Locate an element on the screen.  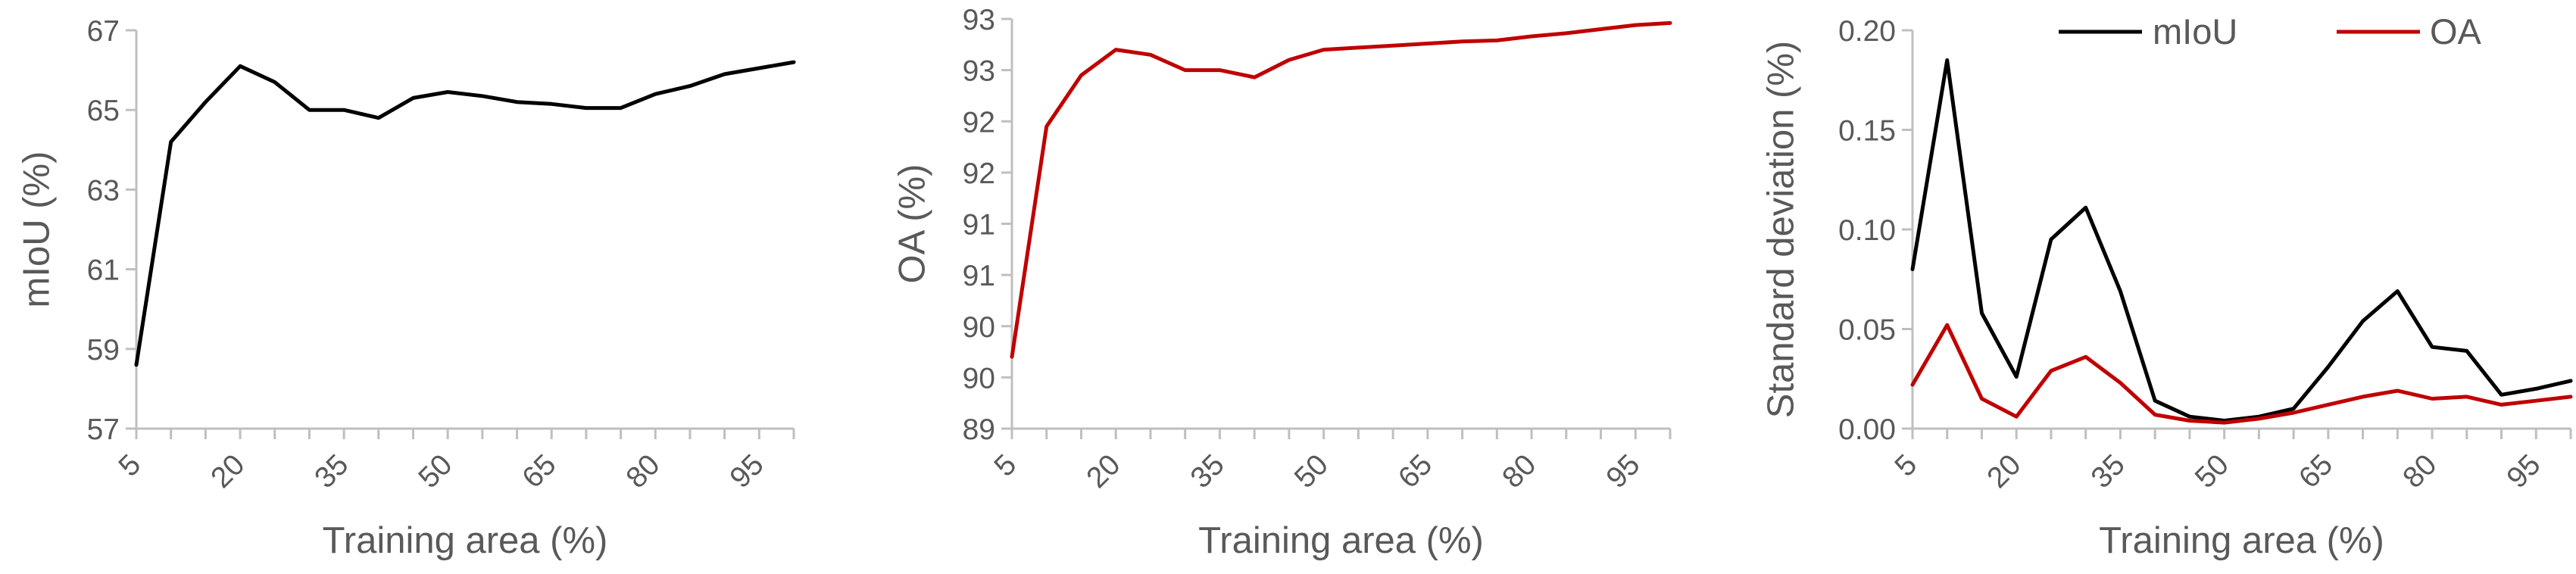
legend-label-oa: OA is located at coordinates (2456, 31).